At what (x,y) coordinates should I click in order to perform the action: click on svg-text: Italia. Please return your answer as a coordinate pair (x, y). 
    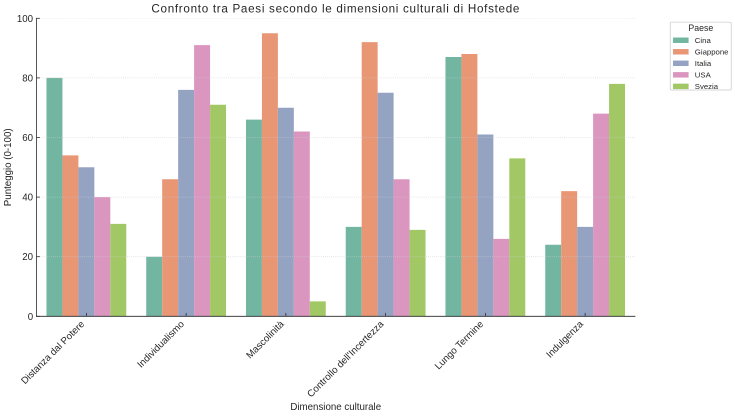
    Looking at the image, I should click on (703, 63).